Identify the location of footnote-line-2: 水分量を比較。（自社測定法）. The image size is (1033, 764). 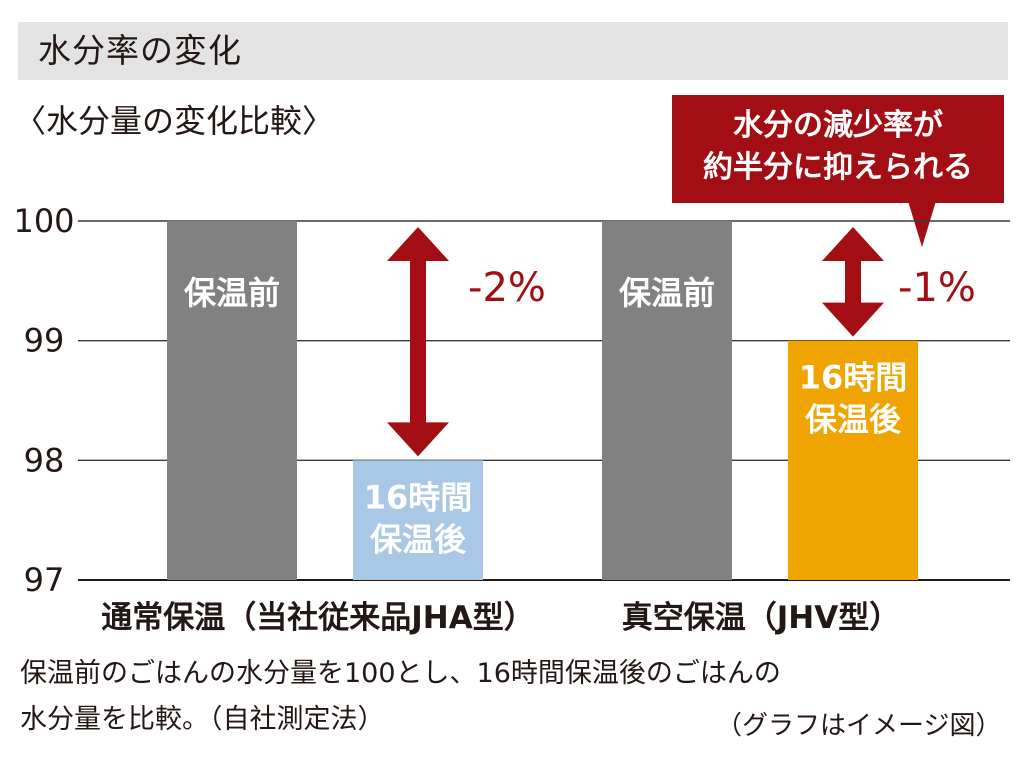
(202, 719).